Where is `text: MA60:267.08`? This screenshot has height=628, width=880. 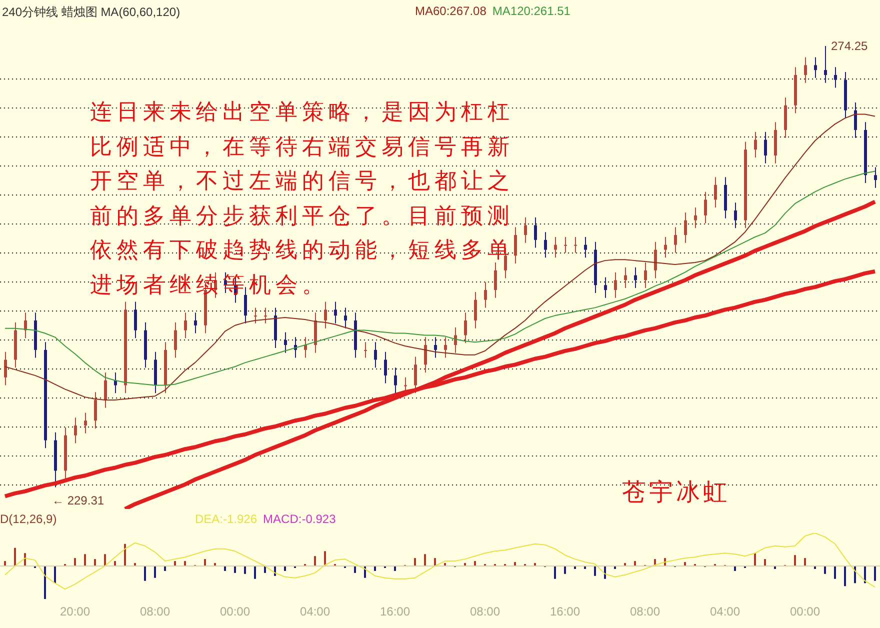 text: MA60:267.08 is located at coordinates (450, 11).